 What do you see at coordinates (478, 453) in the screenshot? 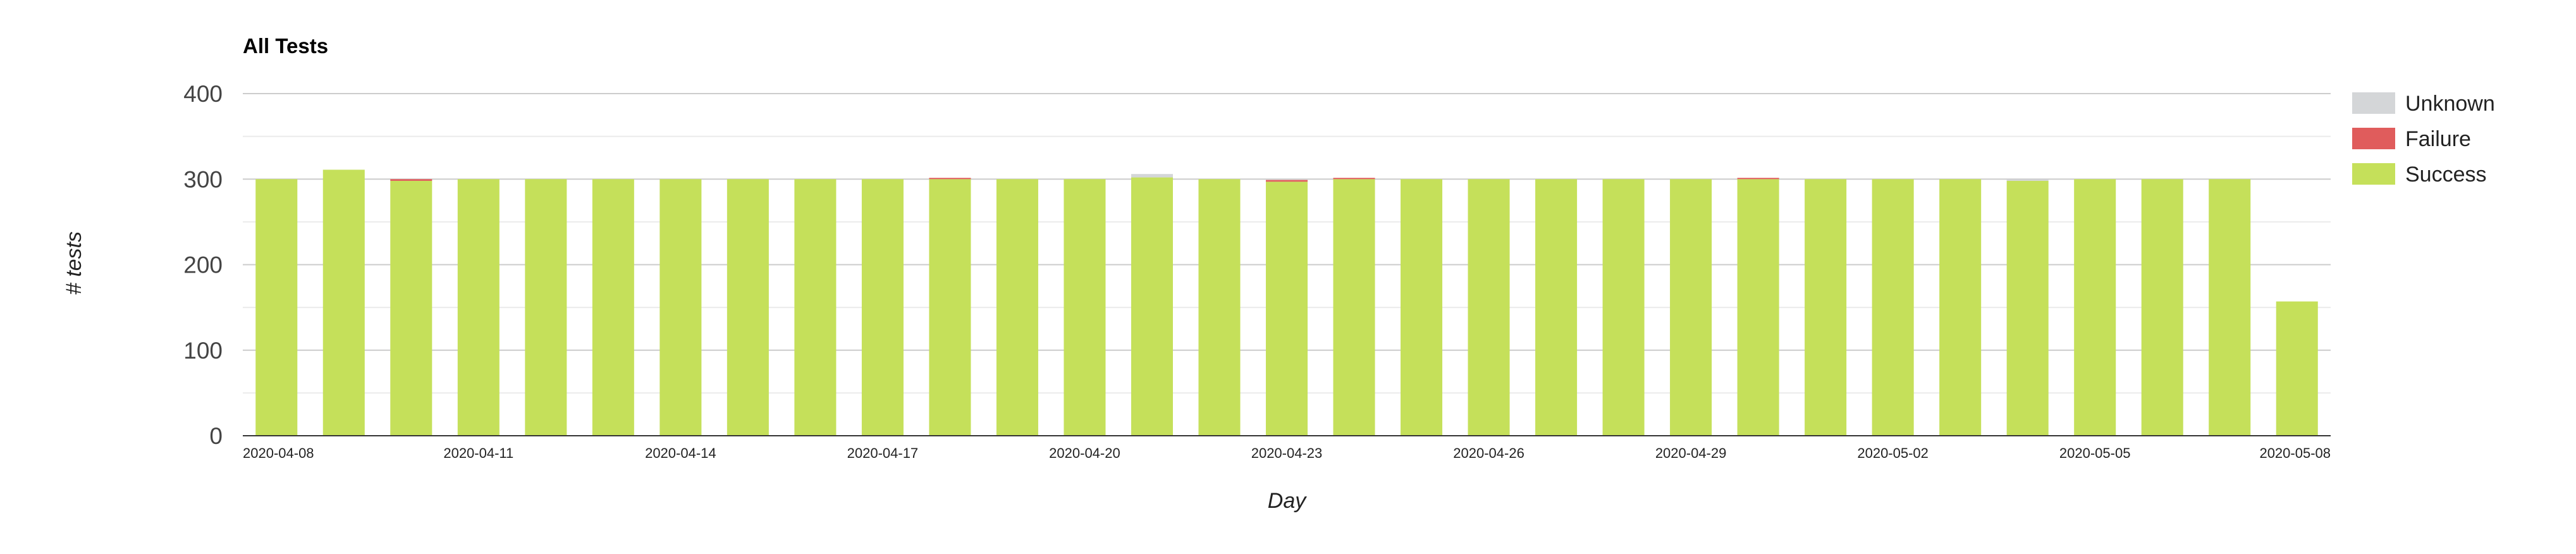
I see `x-tick-label: 2020-04-11` at bounding box center [478, 453].